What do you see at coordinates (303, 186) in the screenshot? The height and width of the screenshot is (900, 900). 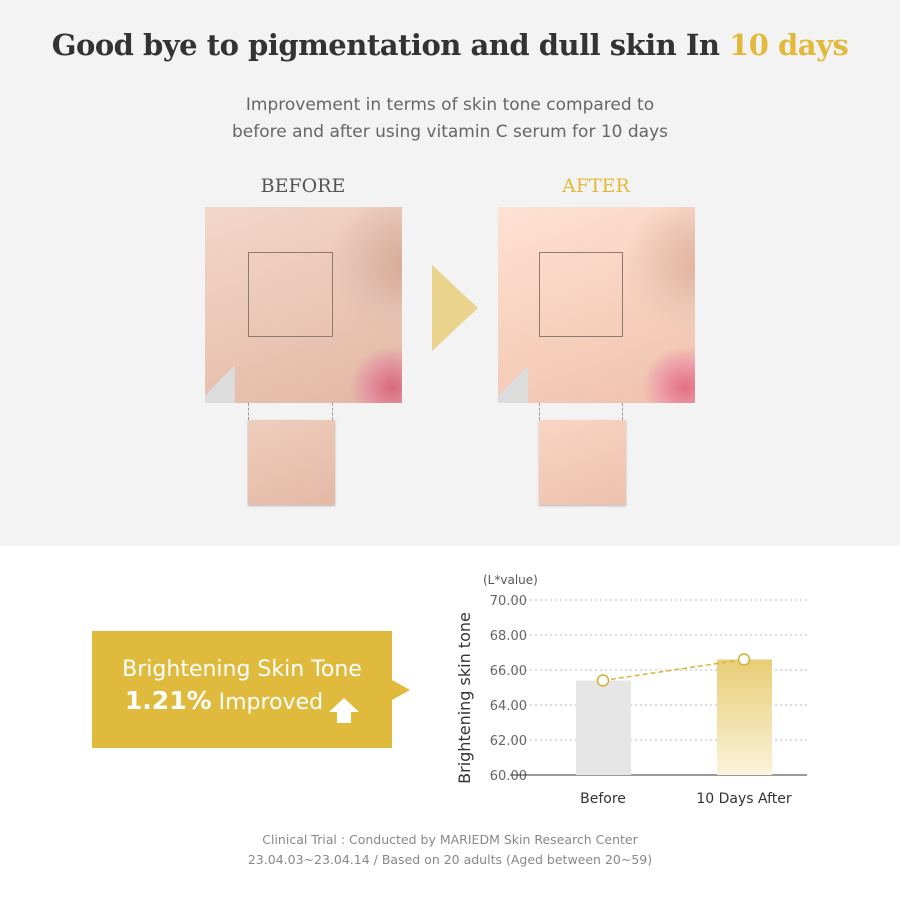 I see `before-label: BEFORE` at bounding box center [303, 186].